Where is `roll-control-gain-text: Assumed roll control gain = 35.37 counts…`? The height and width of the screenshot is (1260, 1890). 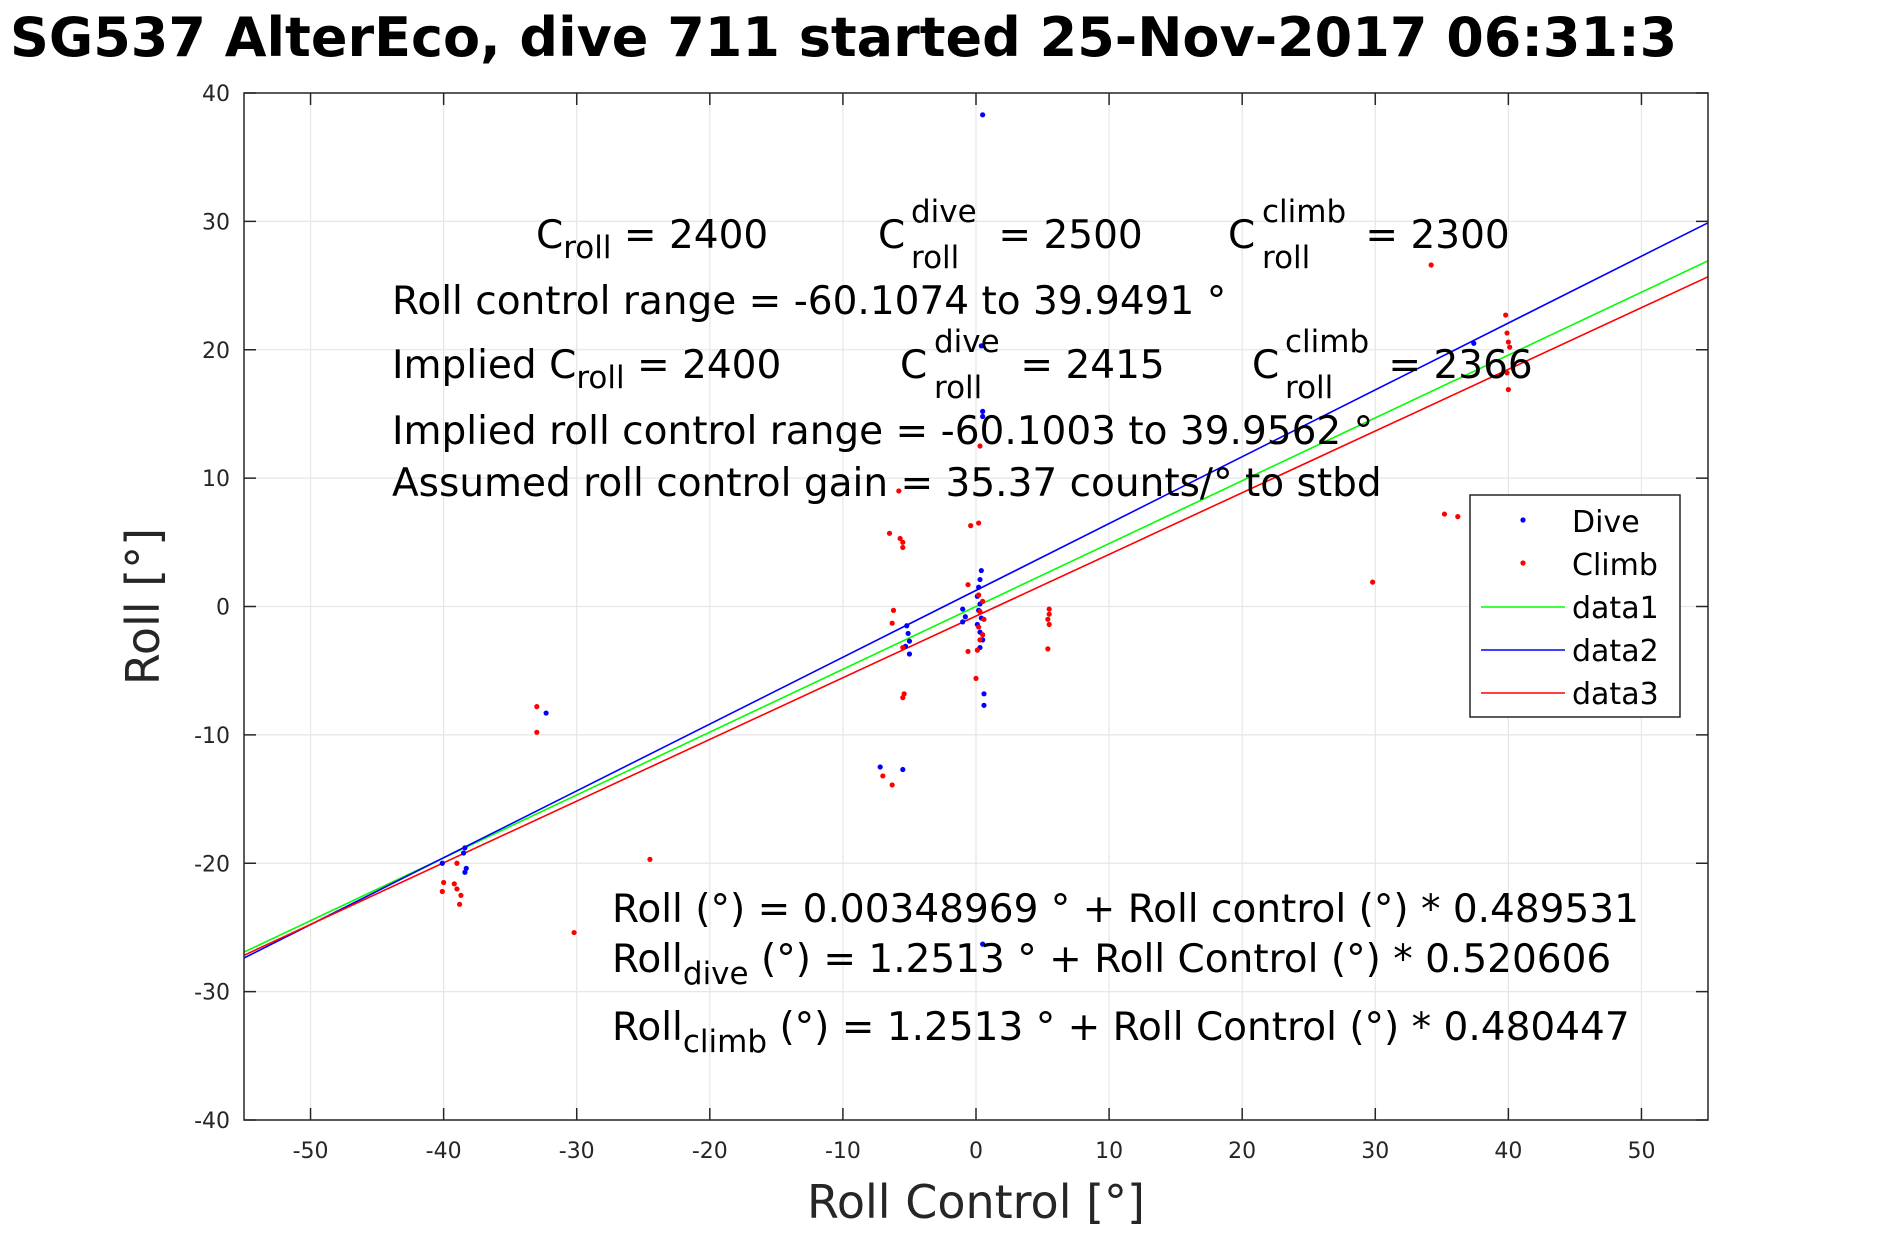 roll-control-gain-text: Assumed roll control gain = 35.37 counts… is located at coordinates (887, 483).